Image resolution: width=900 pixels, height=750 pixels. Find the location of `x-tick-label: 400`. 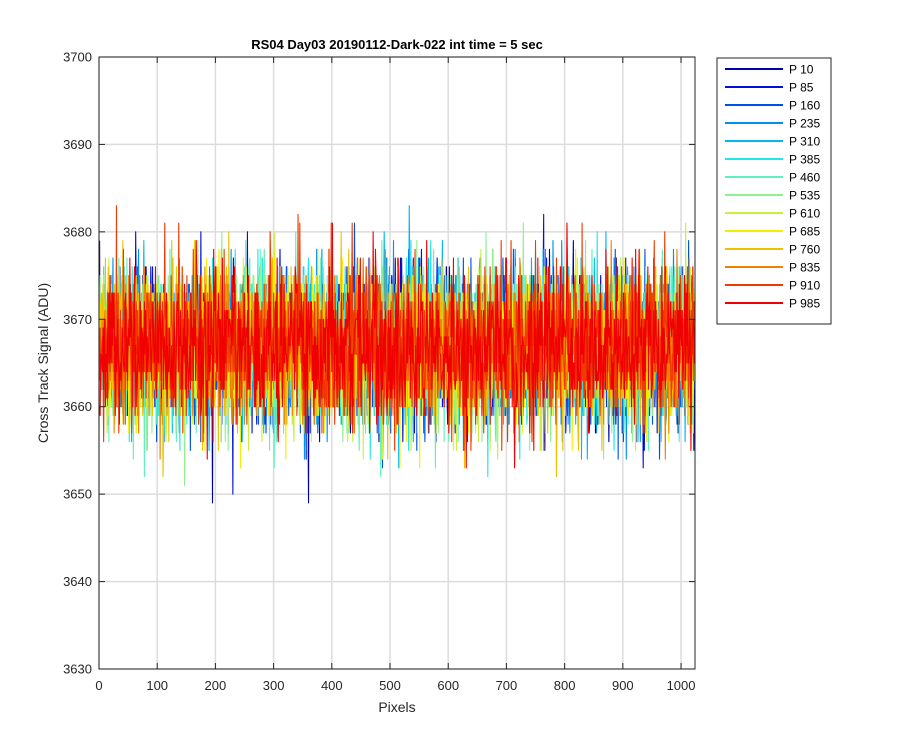

x-tick-label: 400 is located at coordinates (332, 685).